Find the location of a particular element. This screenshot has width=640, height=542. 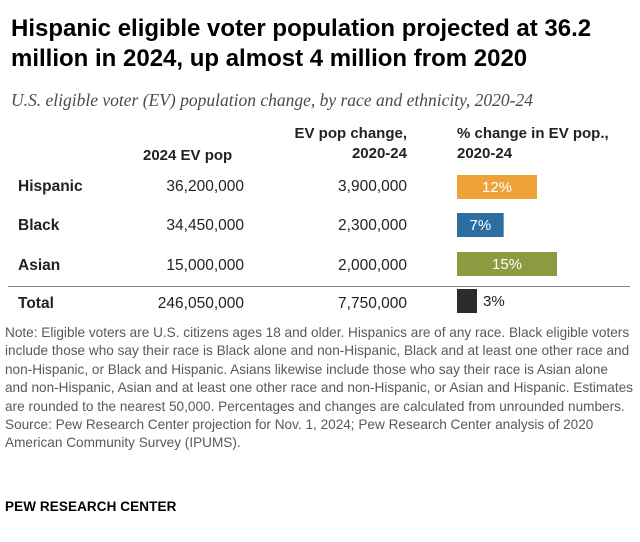

pop-value-hispanic: 36,200,000 is located at coordinates (205, 186).